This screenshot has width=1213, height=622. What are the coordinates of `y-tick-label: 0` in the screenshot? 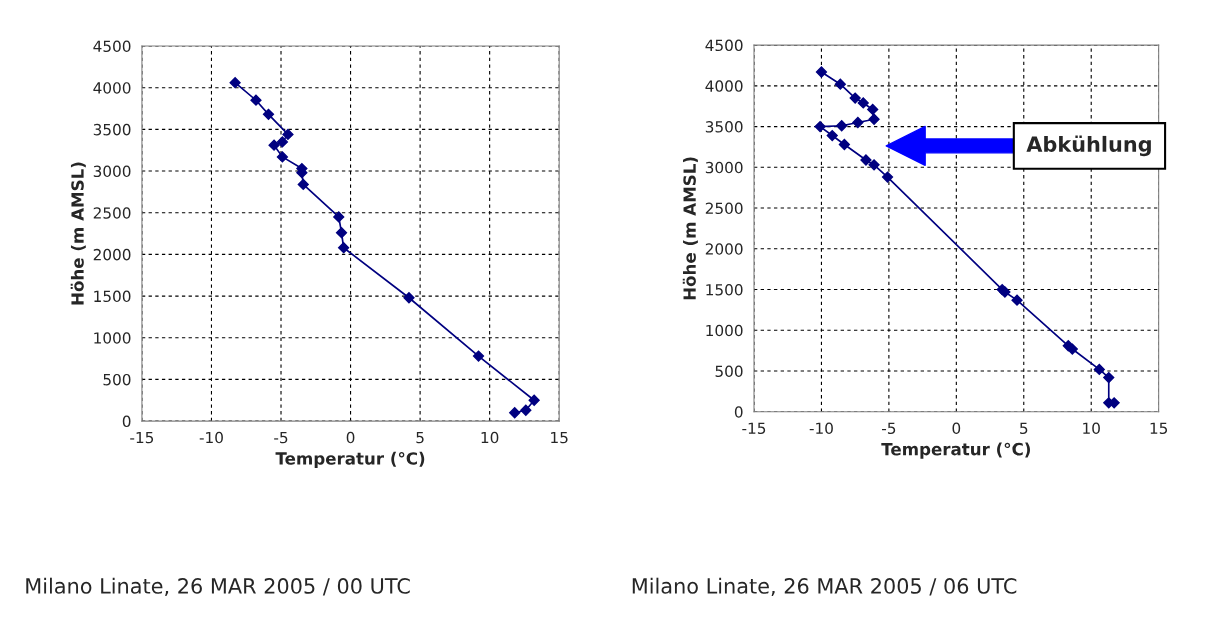 It's located at (738, 412).